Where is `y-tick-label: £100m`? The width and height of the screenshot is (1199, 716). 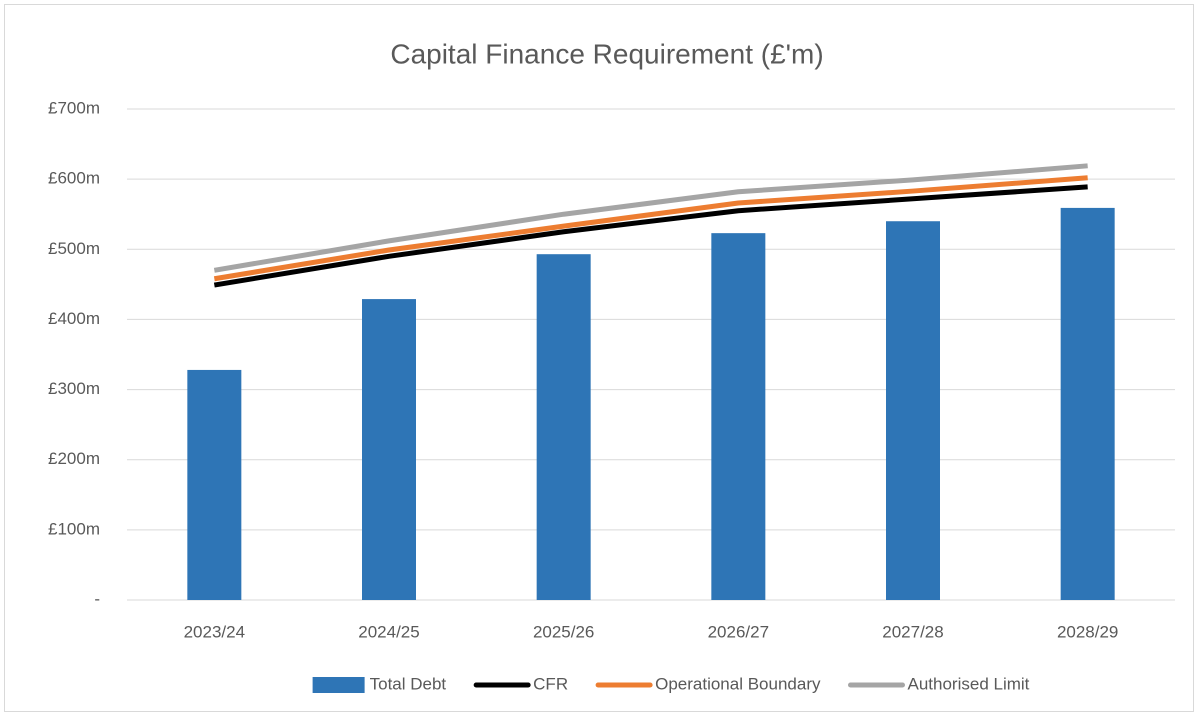 y-tick-label: £100m is located at coordinates (74, 528).